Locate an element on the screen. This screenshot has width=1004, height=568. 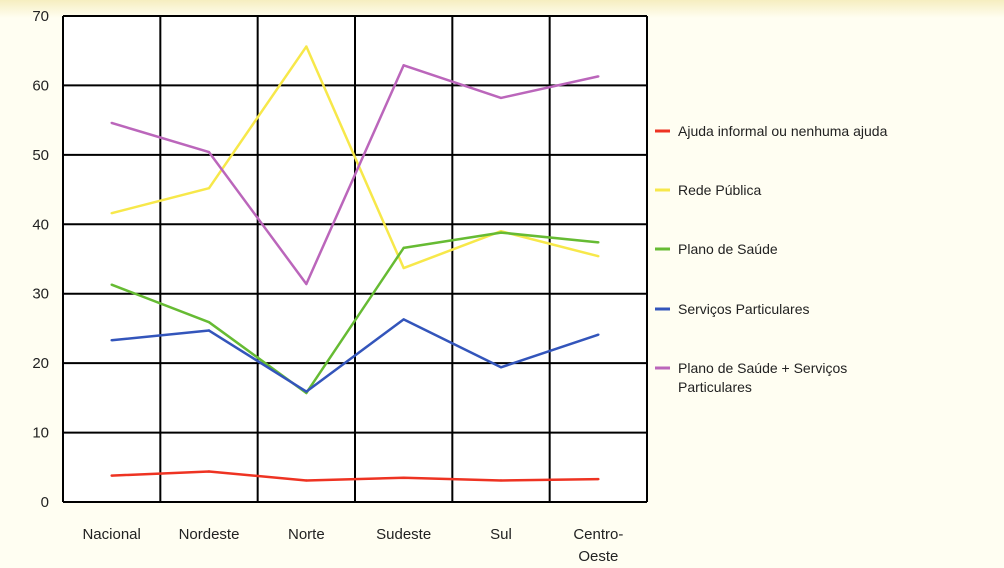
y-tick-label: 60 is located at coordinates (40, 85).